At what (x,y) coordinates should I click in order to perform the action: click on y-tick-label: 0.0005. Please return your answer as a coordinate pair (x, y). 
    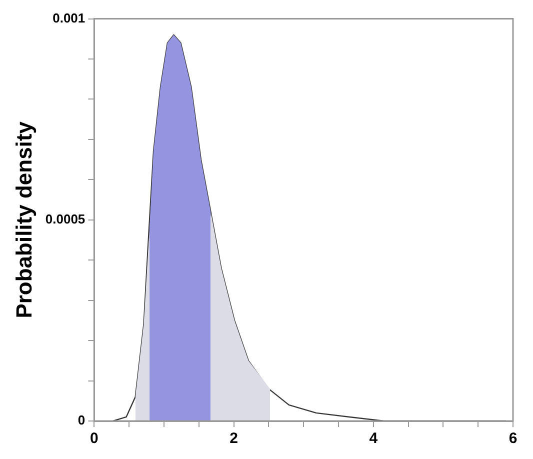
    Looking at the image, I should click on (65, 218).